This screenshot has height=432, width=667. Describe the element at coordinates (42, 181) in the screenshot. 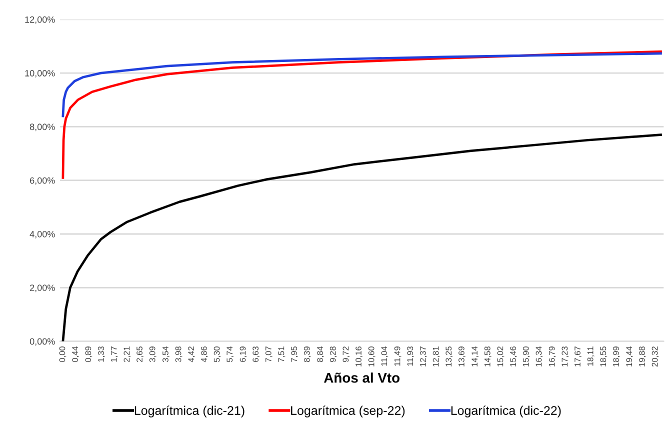

I see `y-tick-label: 6,00%` at that location.